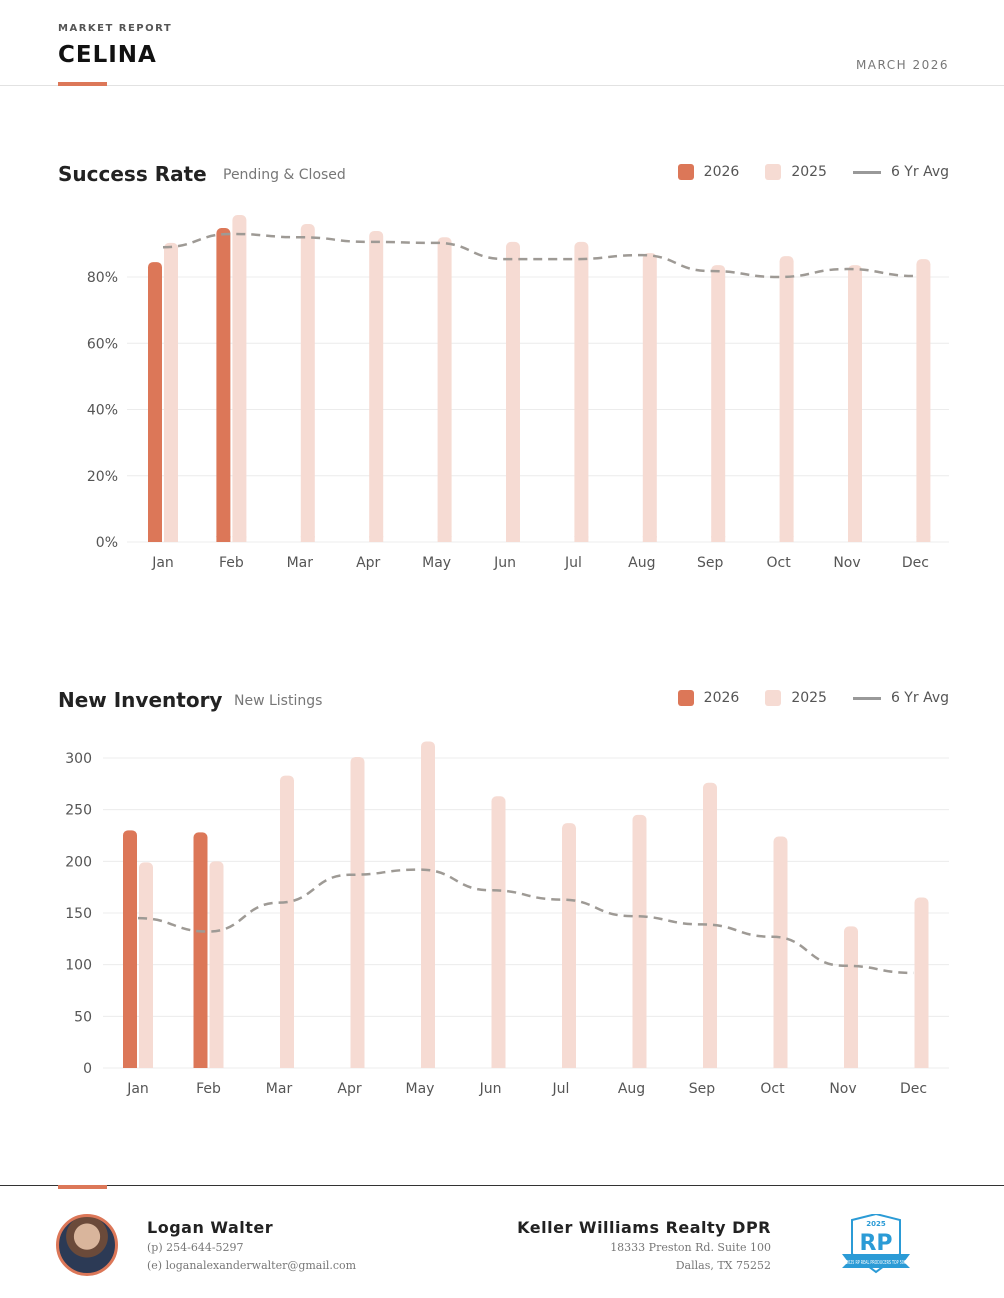 This screenshot has width=1004, height=1298. I want to click on brokerage-address-line1: 18333 Preston Rd. Suite 100, so click(690, 1247).